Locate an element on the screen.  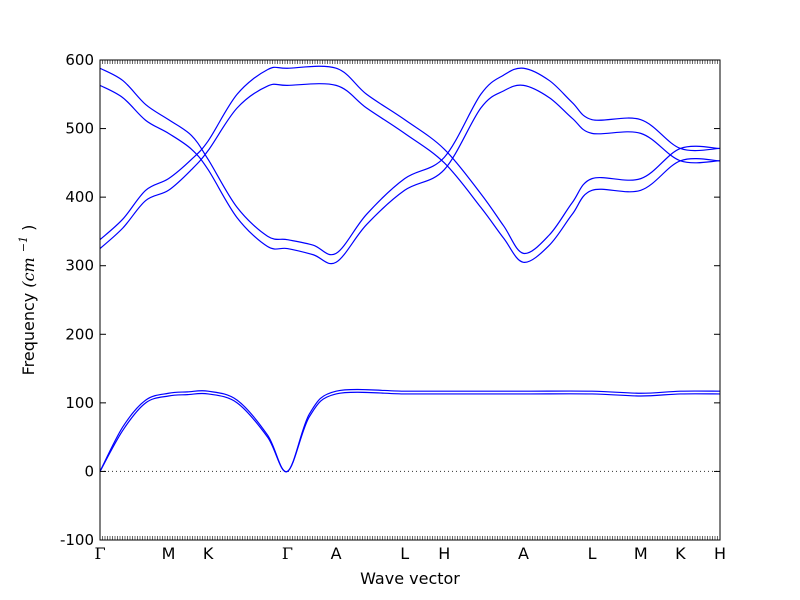
y-axis-title-unit: (cm is located at coordinates (28, 272).